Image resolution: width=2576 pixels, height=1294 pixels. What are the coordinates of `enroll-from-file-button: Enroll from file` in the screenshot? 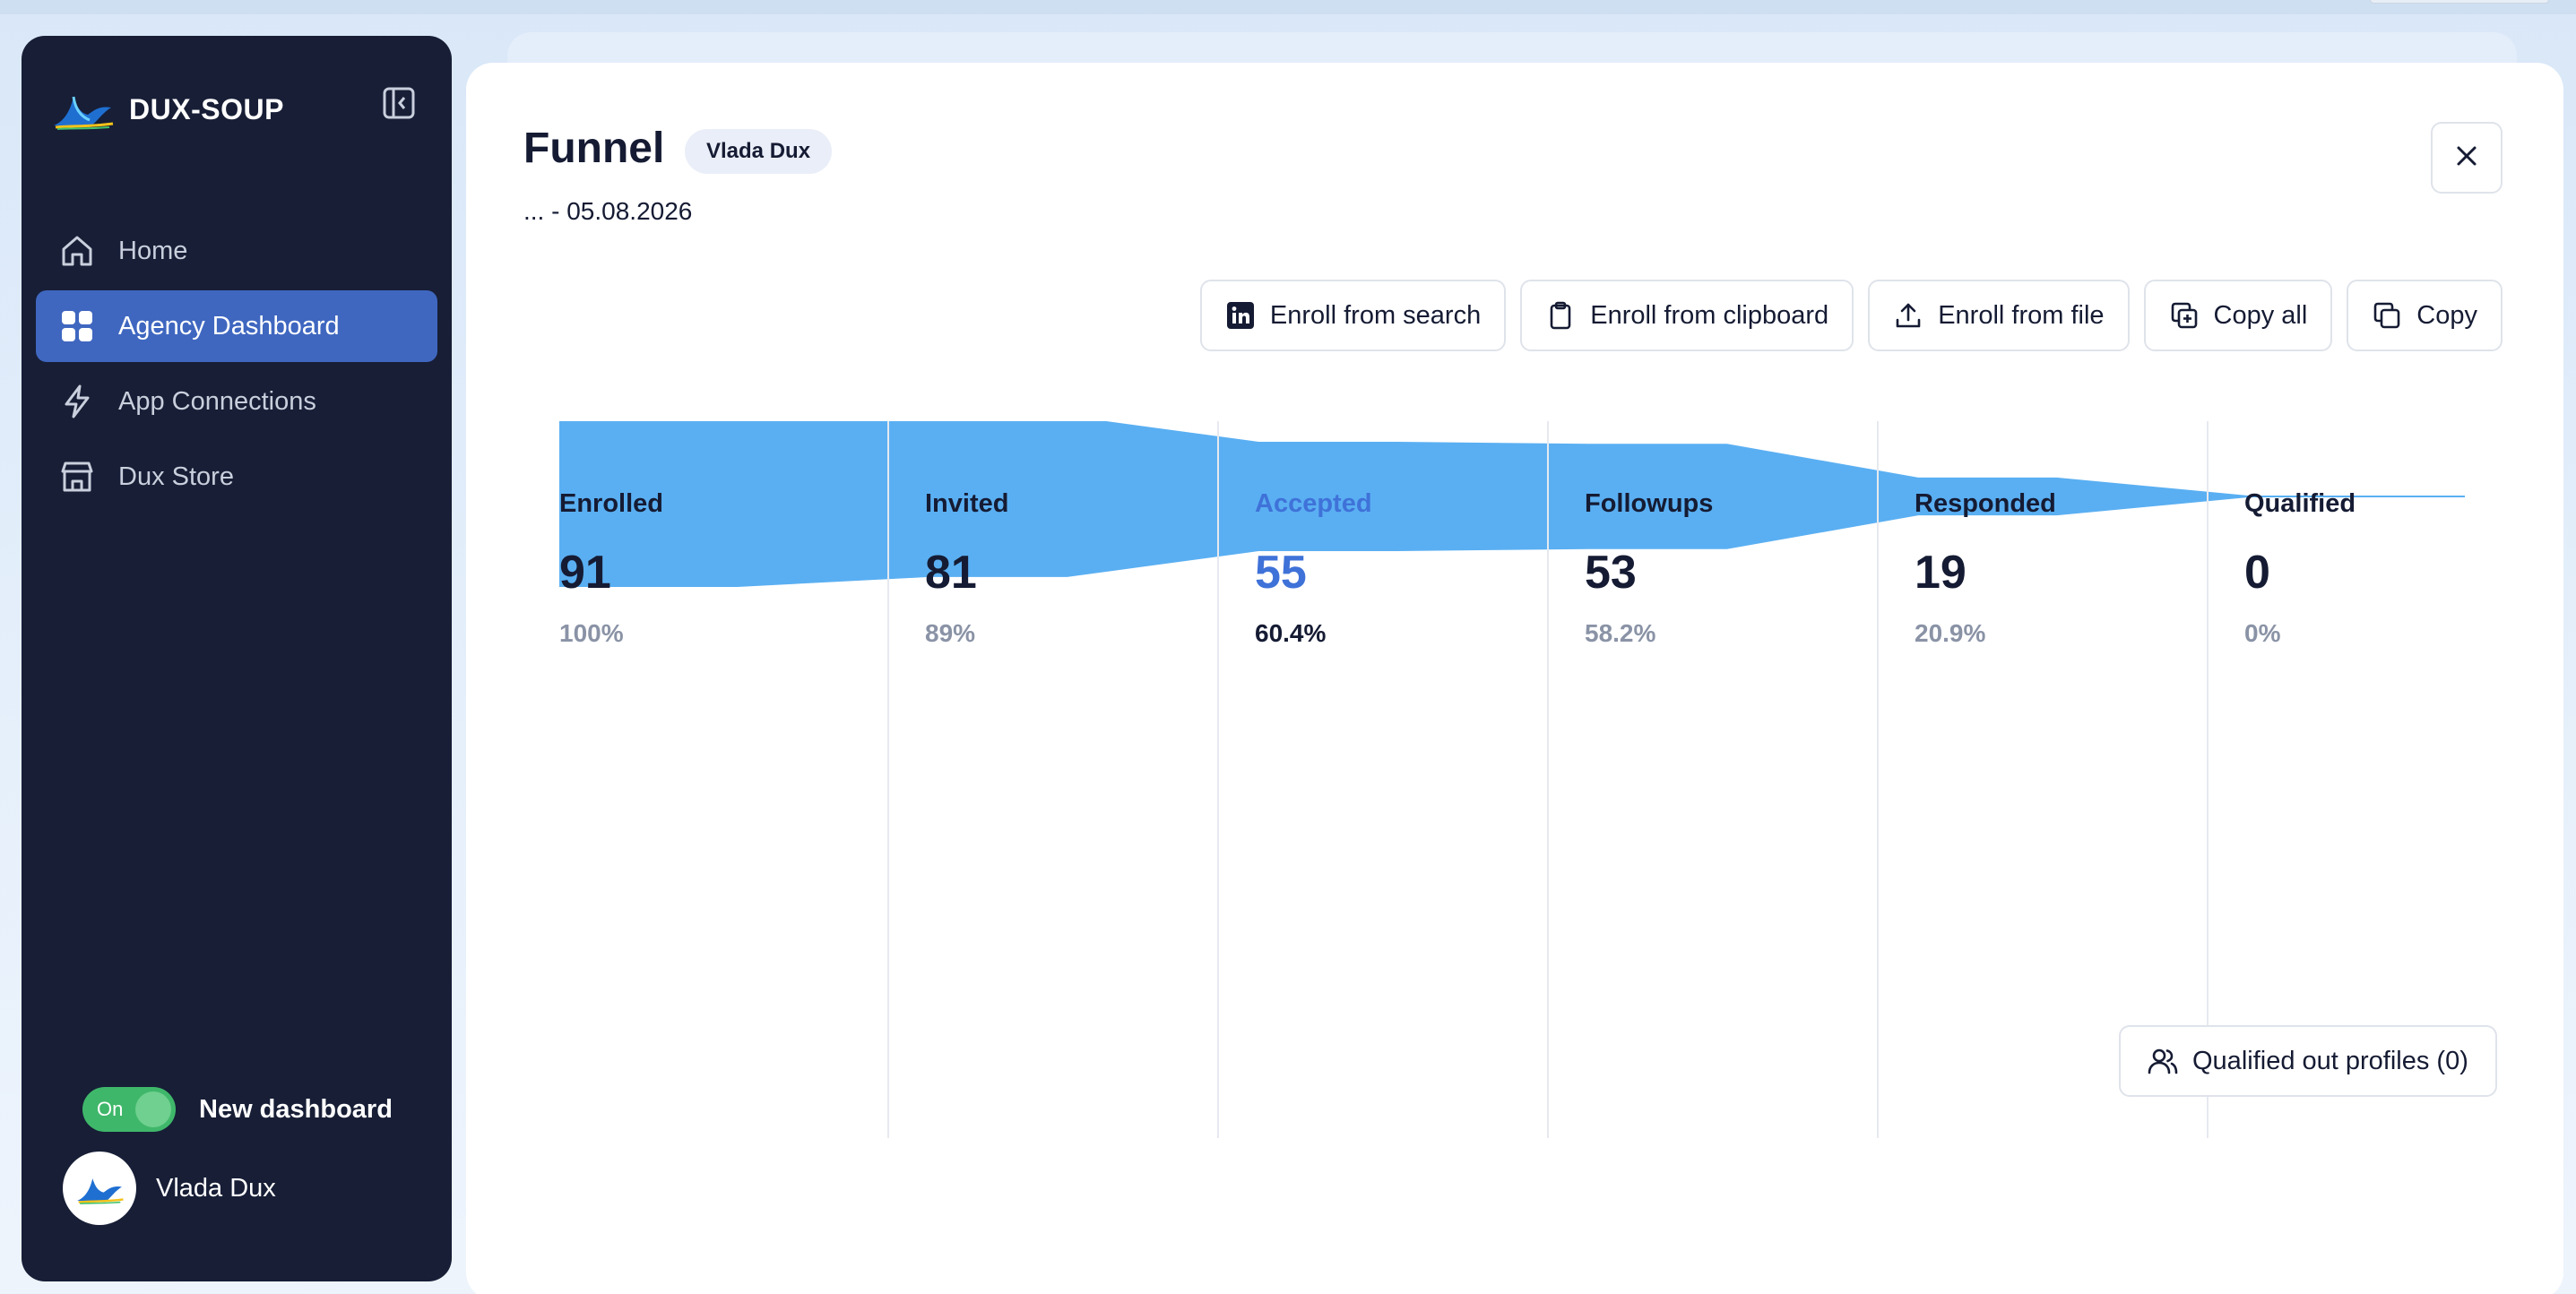 It's located at (1999, 316).